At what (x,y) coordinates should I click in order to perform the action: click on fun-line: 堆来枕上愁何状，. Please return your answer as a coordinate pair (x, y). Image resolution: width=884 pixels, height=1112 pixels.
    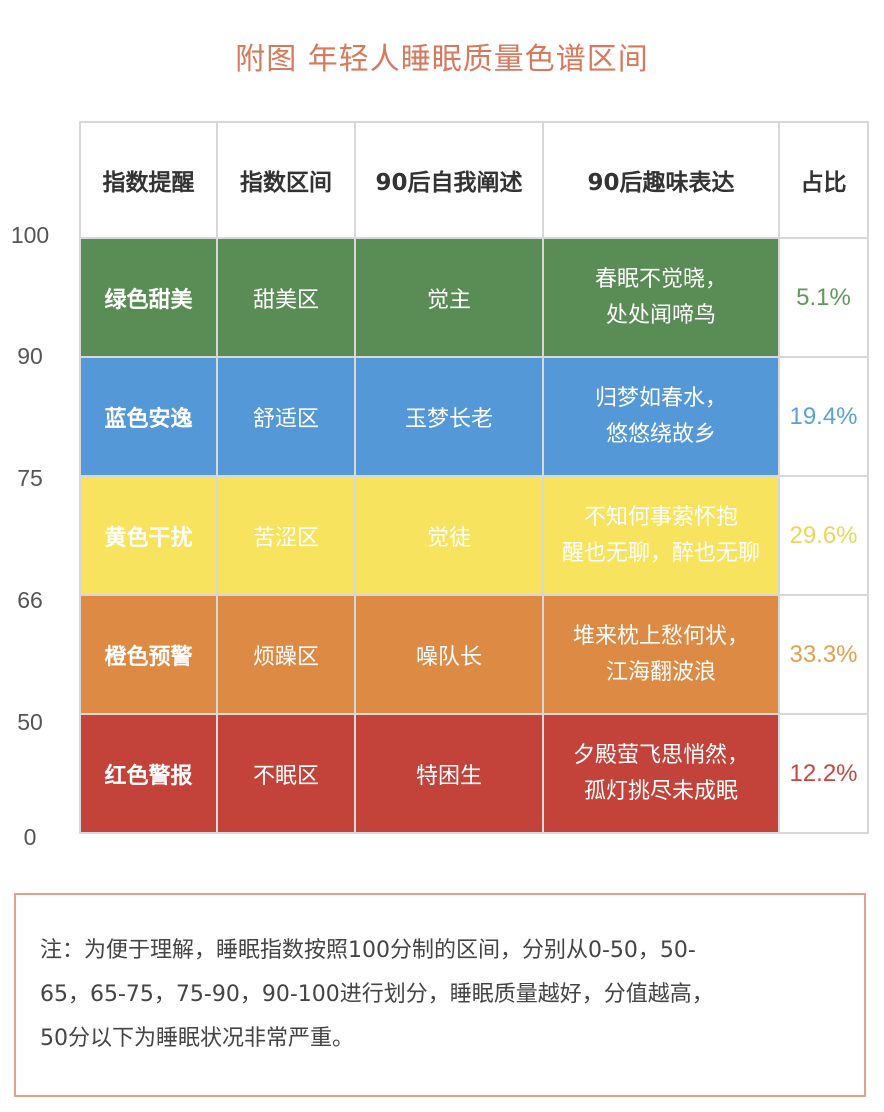
    Looking at the image, I should click on (660, 636).